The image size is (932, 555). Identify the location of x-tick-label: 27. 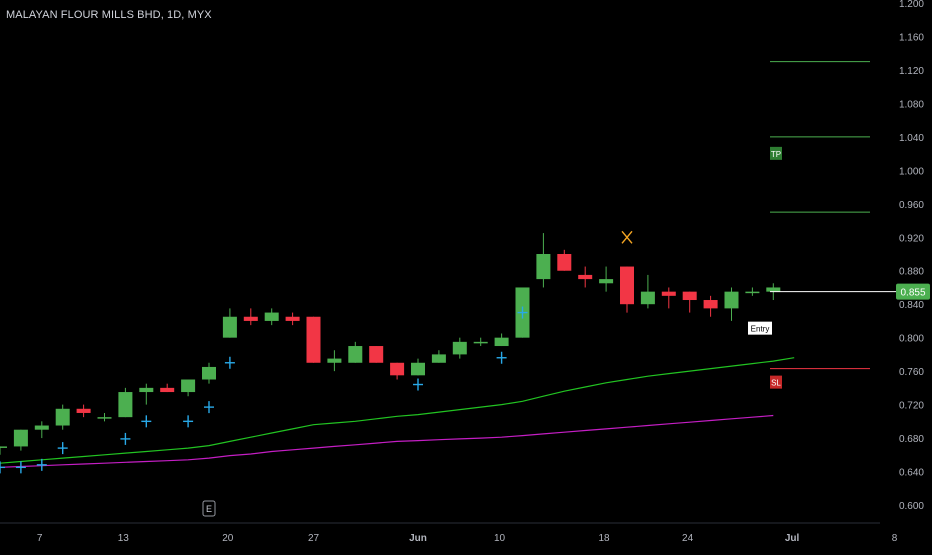
(314, 538).